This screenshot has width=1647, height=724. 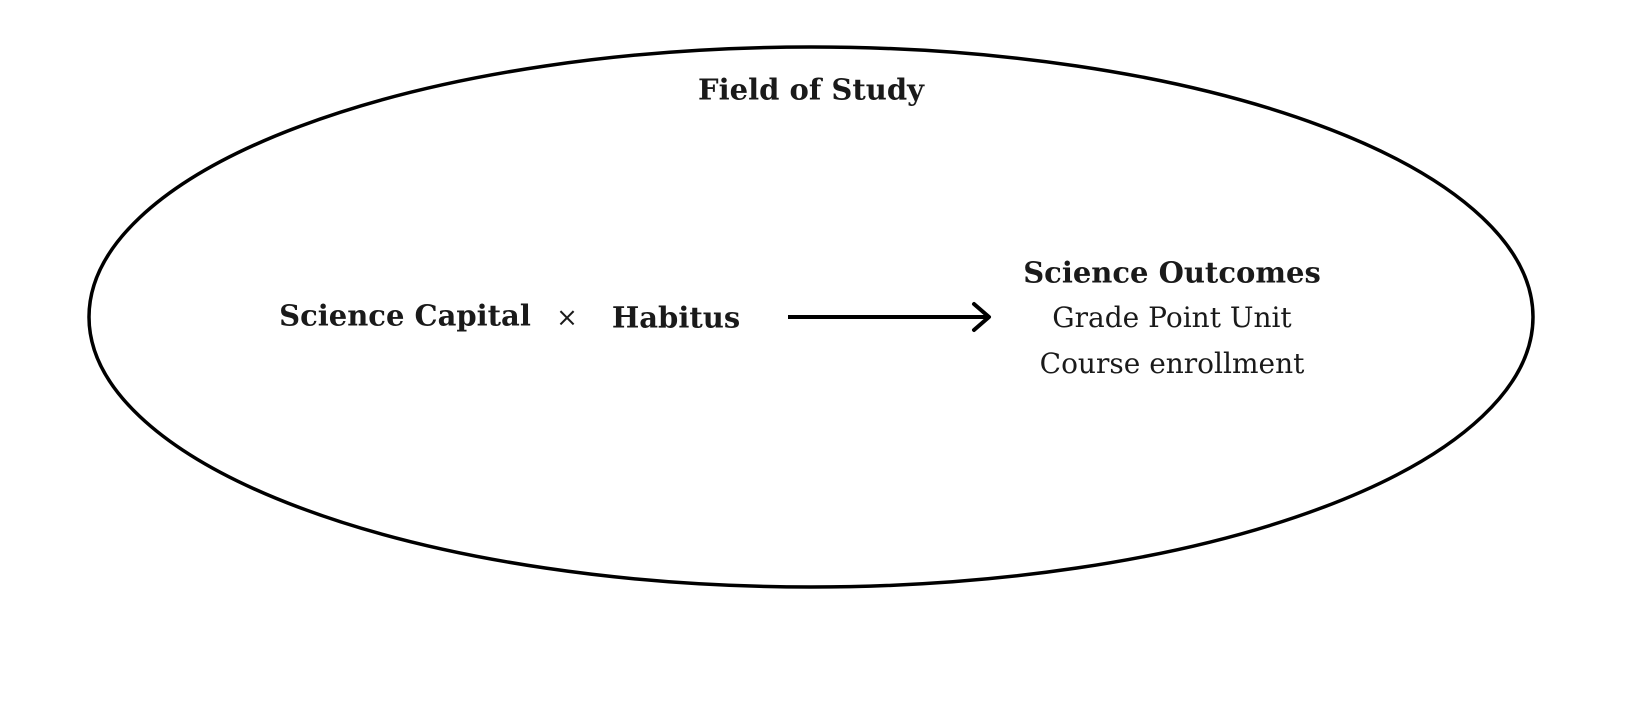 I want to click on science-outcomes-title: Science Outcomes, so click(x=1172, y=272).